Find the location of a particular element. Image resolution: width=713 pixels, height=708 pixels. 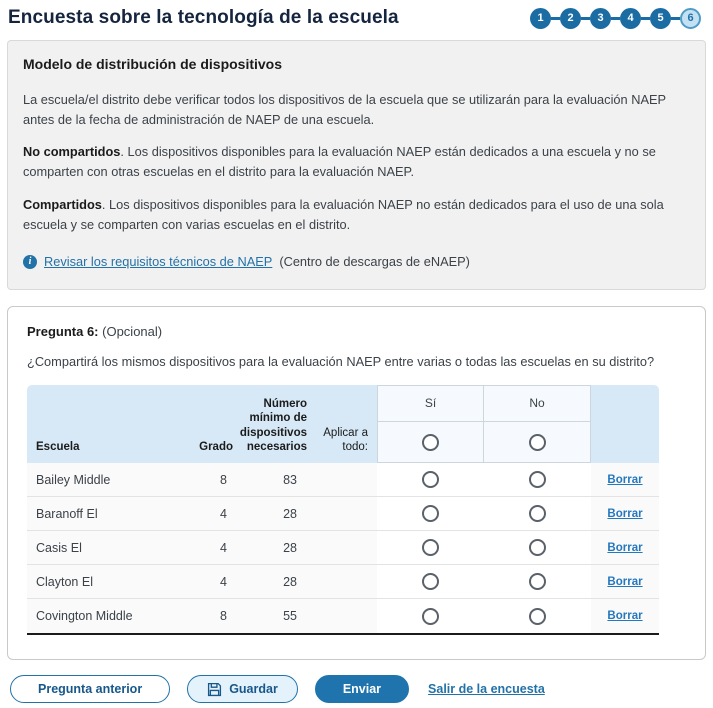

school-name: Baranoff El is located at coordinates (67, 513).